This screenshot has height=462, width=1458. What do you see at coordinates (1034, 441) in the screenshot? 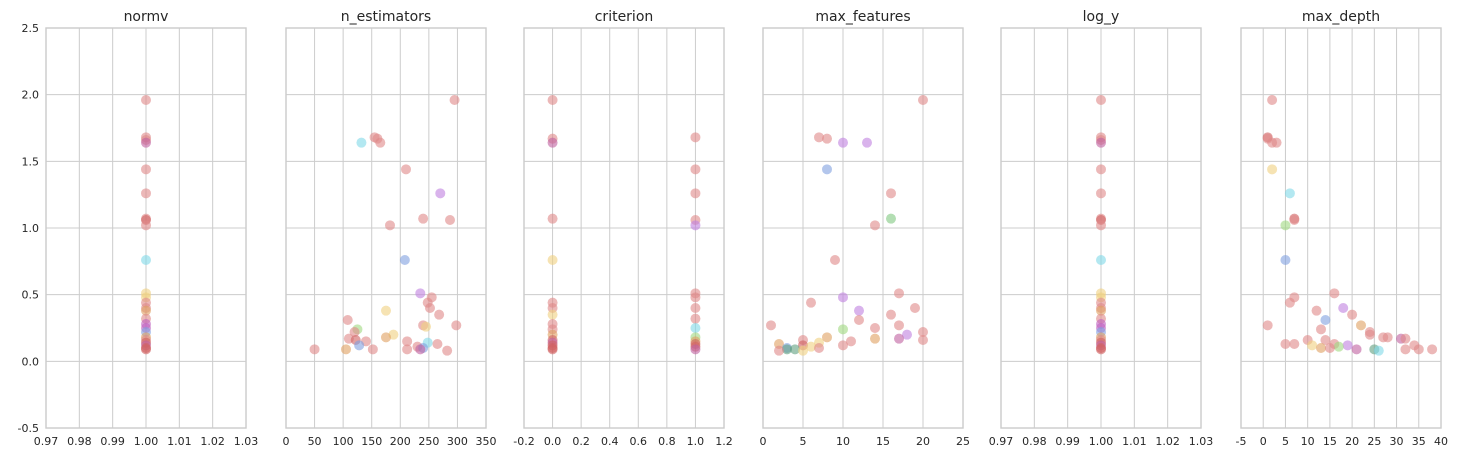
I see `x-tick-label: 0.98` at bounding box center [1034, 441].